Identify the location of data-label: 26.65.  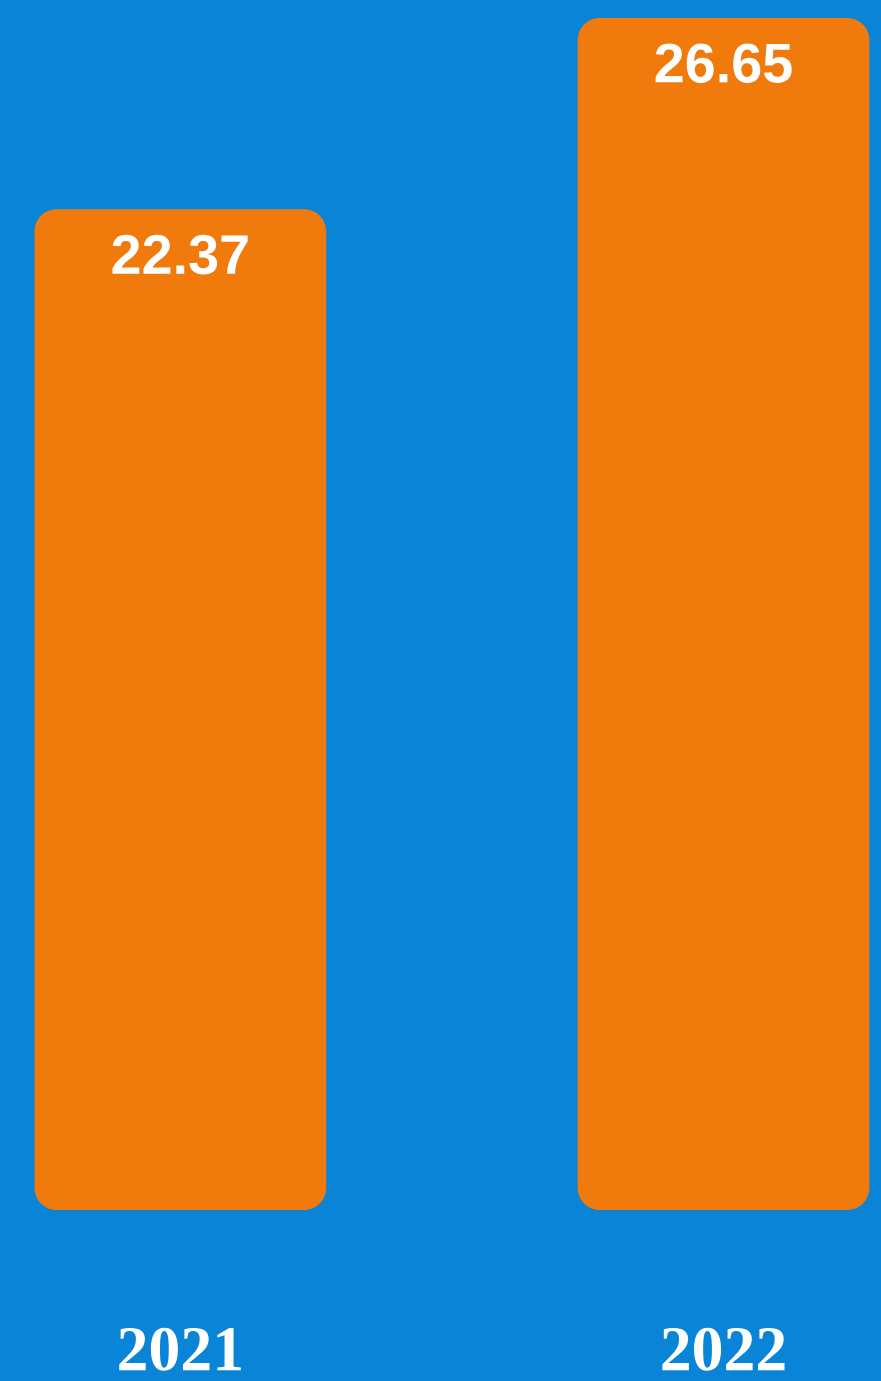
(723, 63).